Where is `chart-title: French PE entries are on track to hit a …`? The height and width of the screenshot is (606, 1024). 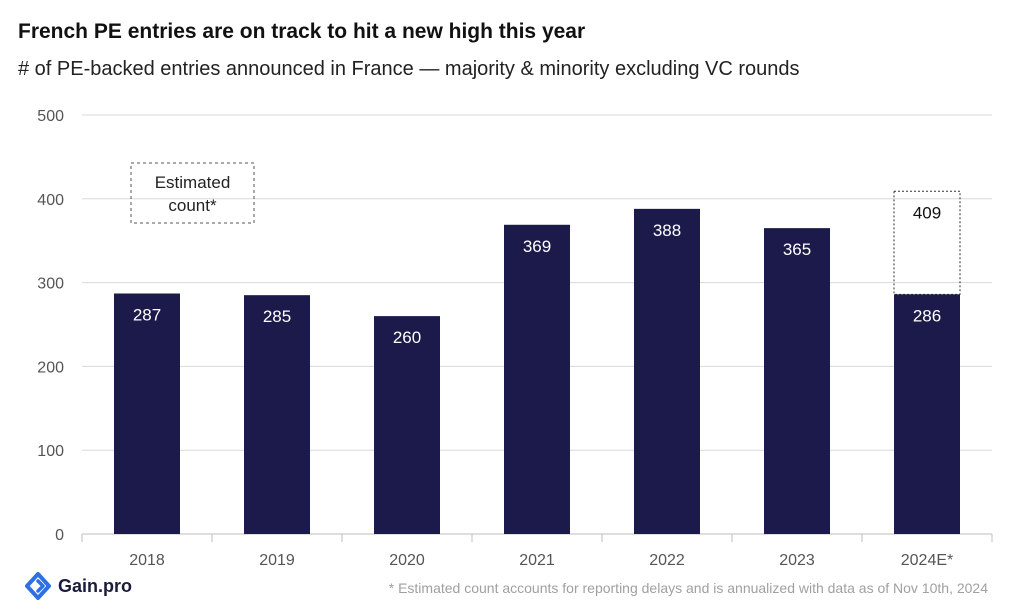 chart-title: French PE entries are on track to hit a … is located at coordinates (302, 31).